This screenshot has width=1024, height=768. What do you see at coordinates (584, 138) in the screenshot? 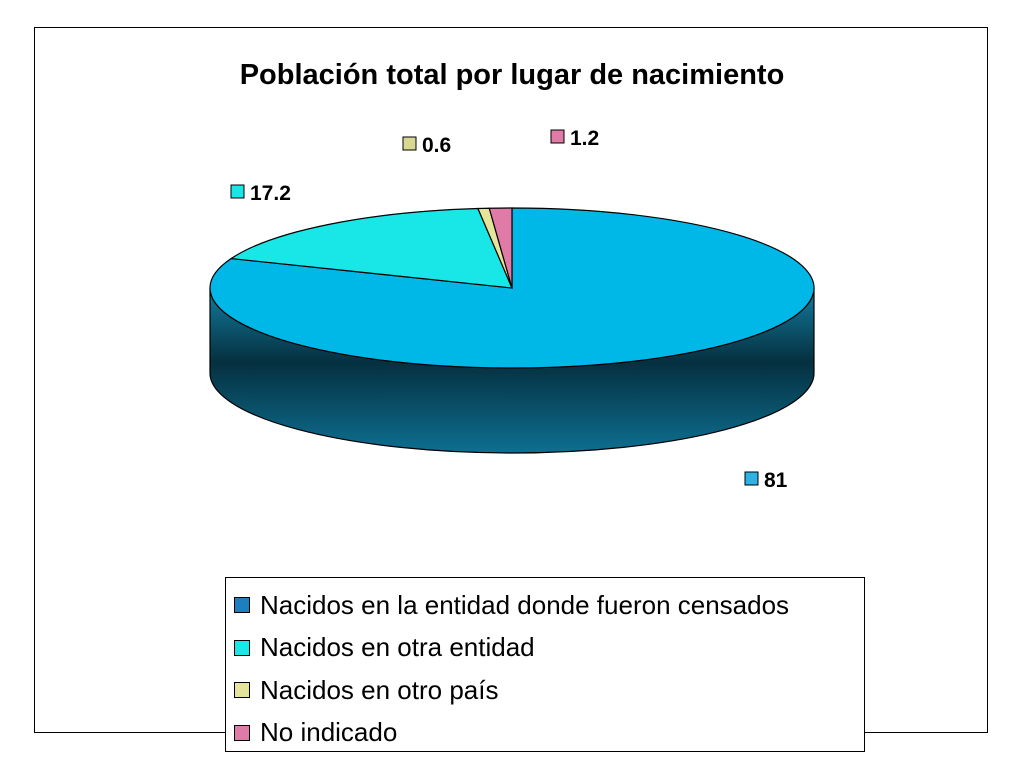
I see `data-label: 1.2` at bounding box center [584, 138].